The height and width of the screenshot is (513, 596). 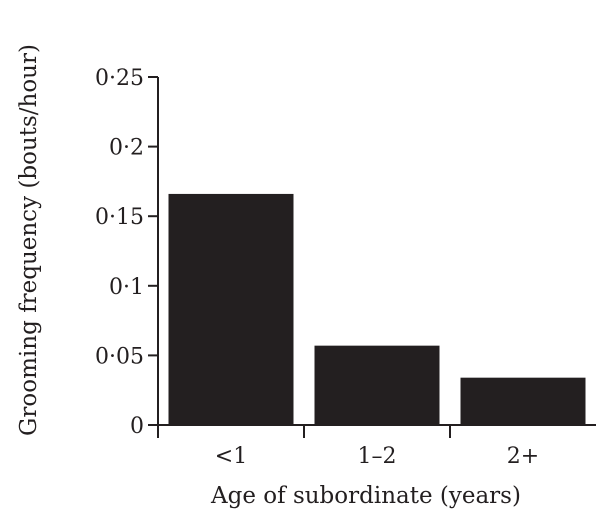 I want to click on y-tick-label: 0·05, so click(x=119, y=356).